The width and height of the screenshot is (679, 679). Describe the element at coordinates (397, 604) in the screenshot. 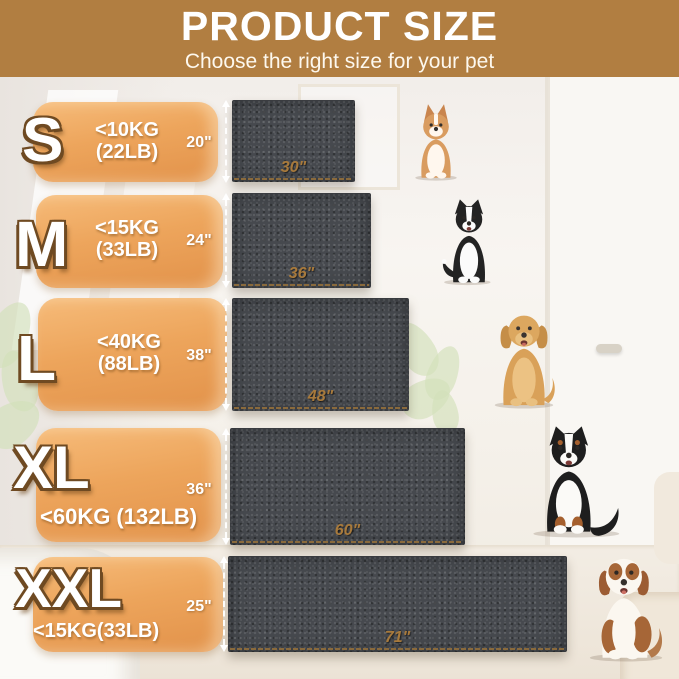

I see `mat-image: 71"` at that location.